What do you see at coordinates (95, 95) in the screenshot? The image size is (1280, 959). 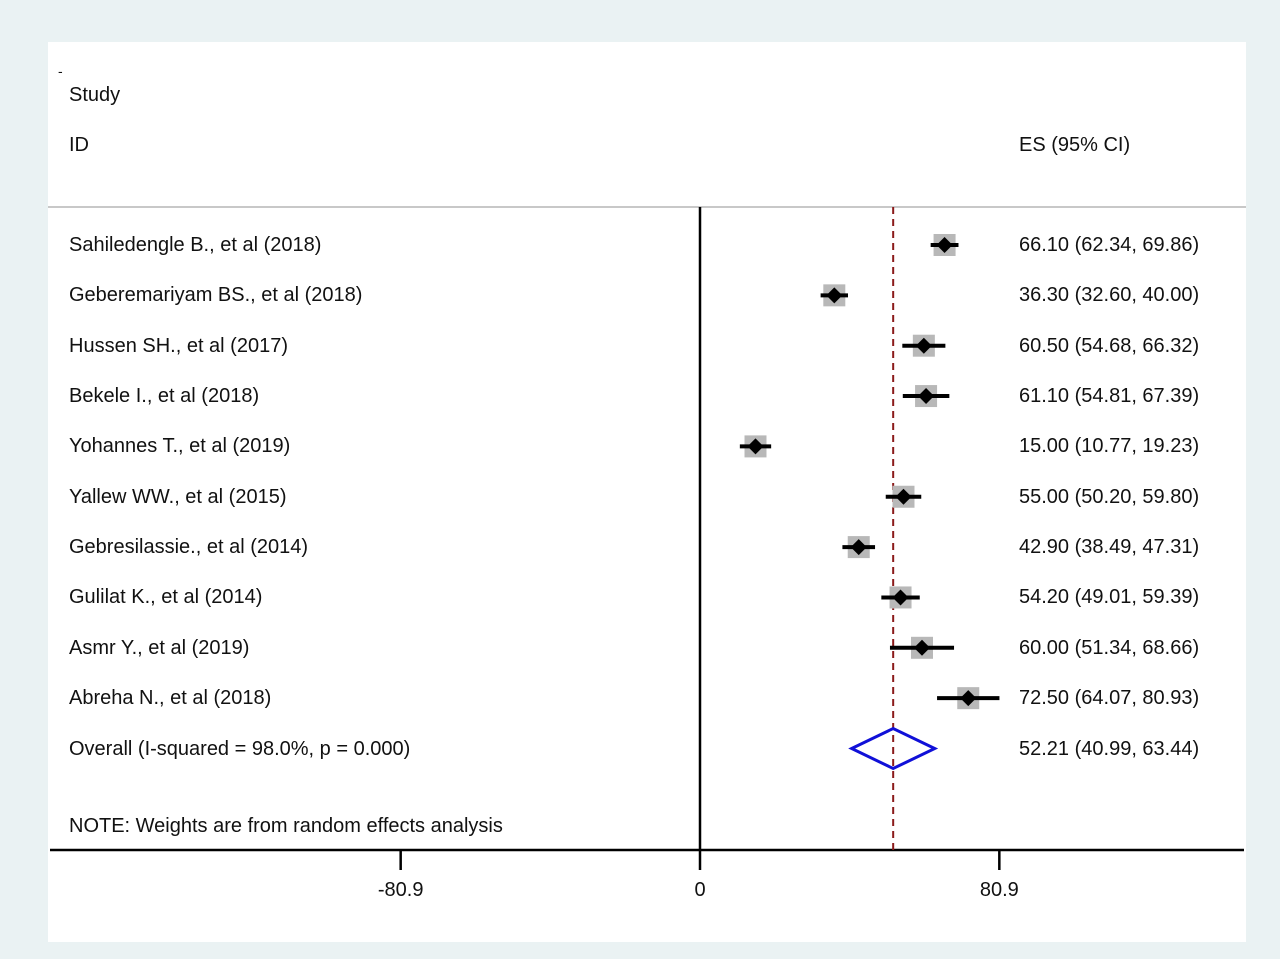 I see `header-study: Study` at bounding box center [95, 95].